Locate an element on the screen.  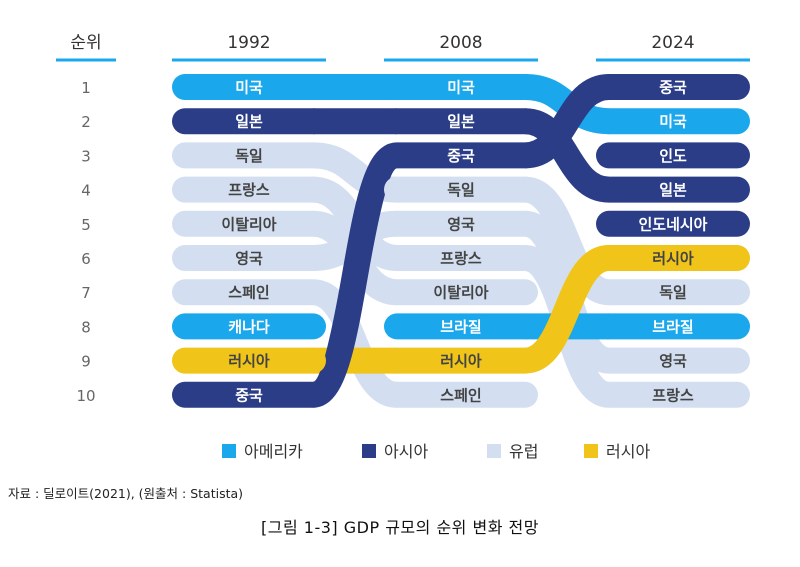
pill-중국-2008 is located at coordinates (461, 155).